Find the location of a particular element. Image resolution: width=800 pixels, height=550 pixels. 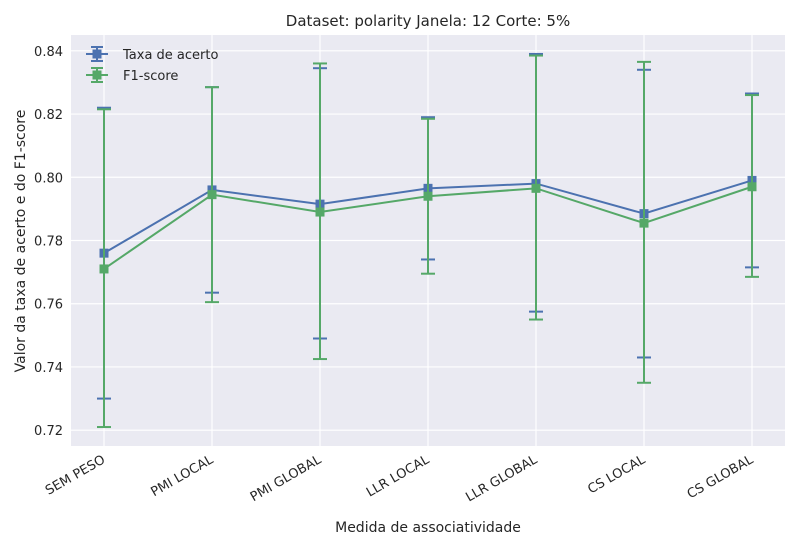

x-axis-label: Medida de associatividade is located at coordinates (428, 528).